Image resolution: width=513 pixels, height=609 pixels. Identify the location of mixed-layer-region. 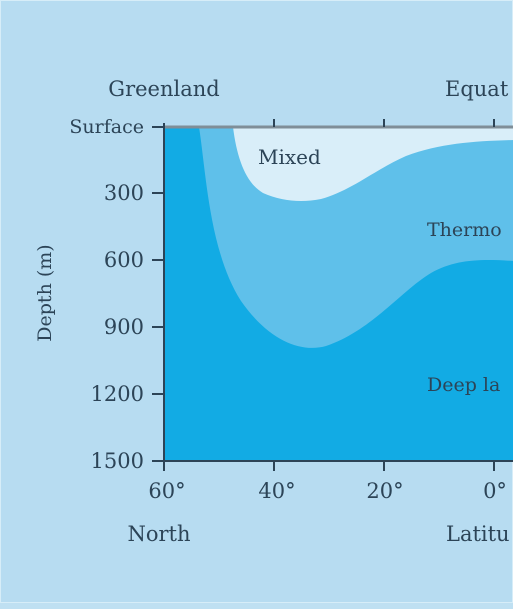
(373, 164).